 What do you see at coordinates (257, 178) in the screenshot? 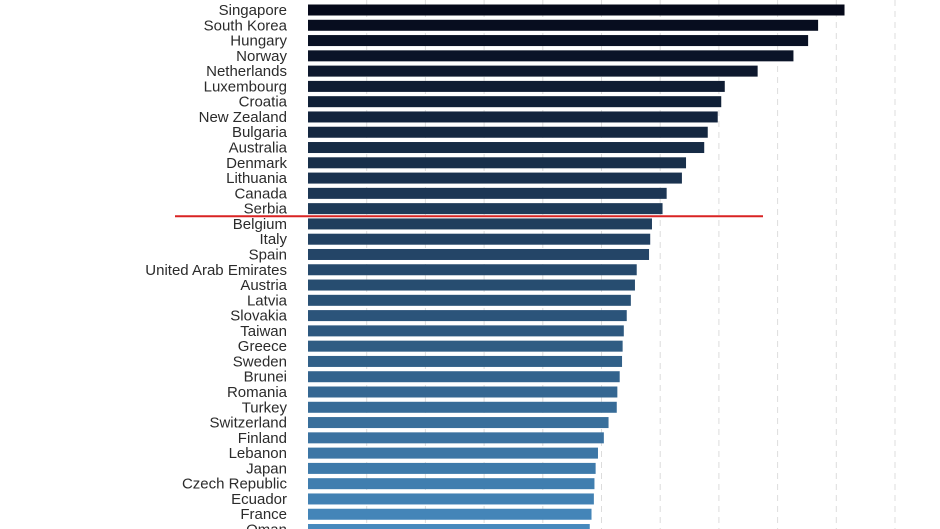
I see `category-label: Lithuania` at bounding box center [257, 178].